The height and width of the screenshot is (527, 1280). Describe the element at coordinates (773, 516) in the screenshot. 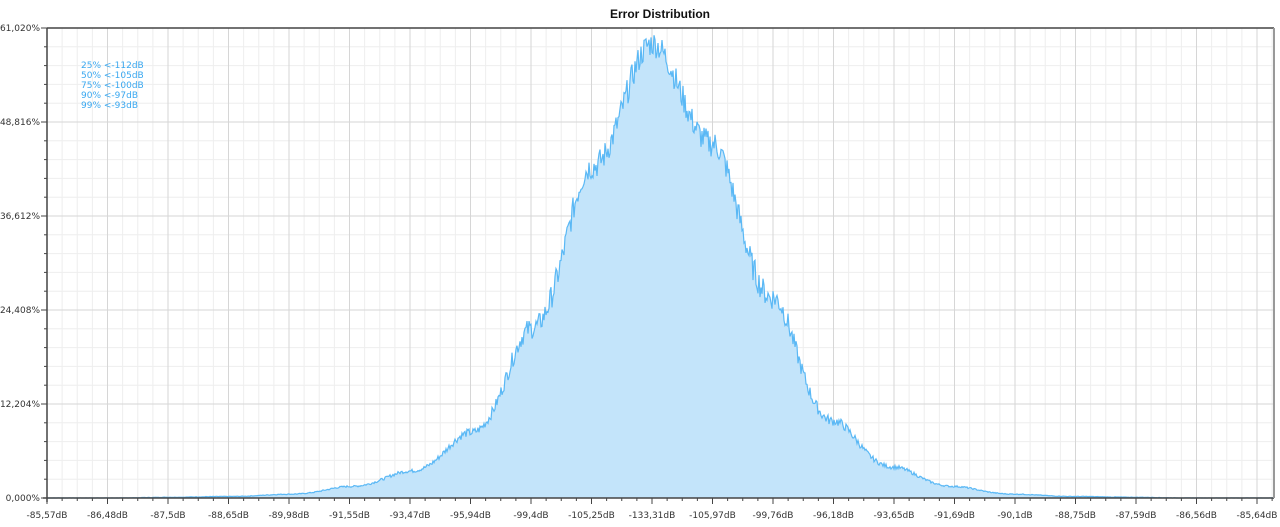

I see `x-tick-label: -99,76dB` at that location.